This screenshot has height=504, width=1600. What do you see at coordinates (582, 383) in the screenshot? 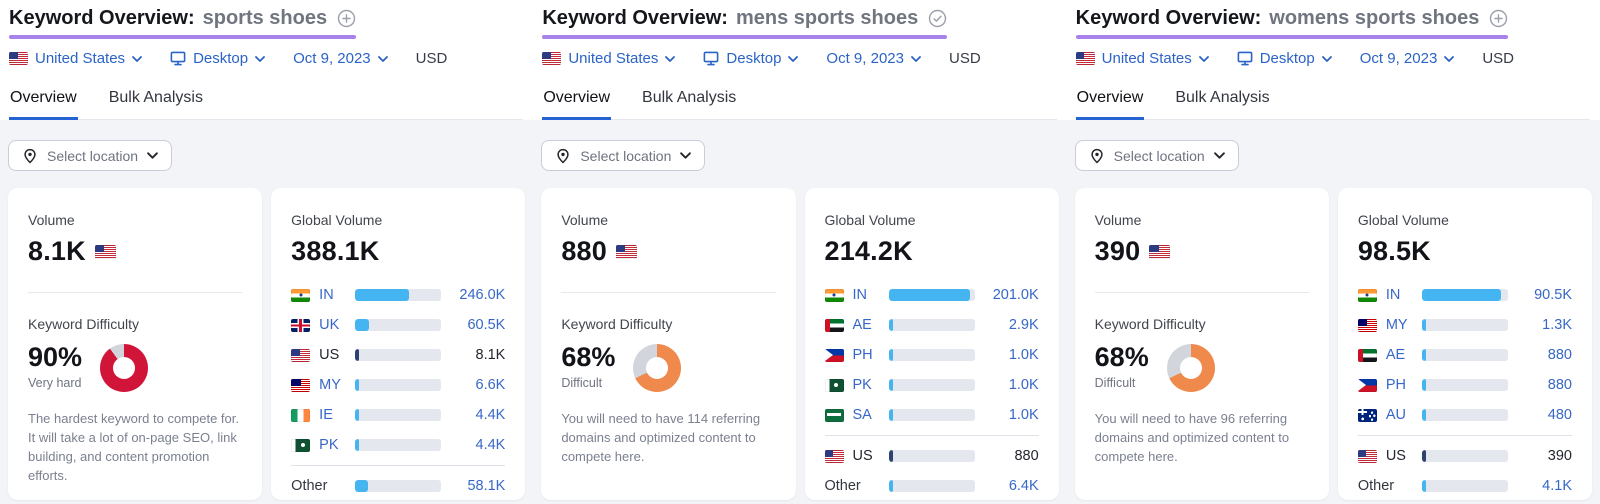
I see `difficulty-level: Difficult` at bounding box center [582, 383].